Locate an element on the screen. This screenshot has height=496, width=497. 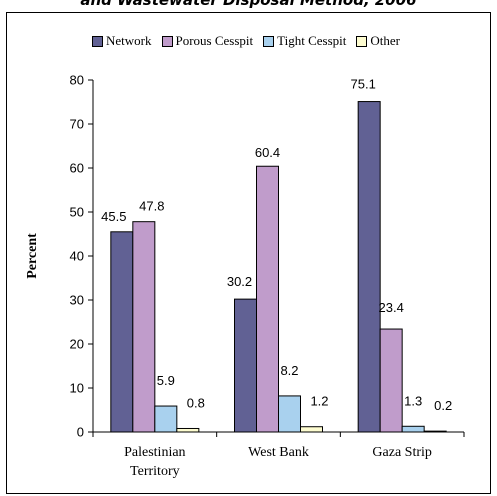
legend-item: Other is located at coordinates (378, 41).